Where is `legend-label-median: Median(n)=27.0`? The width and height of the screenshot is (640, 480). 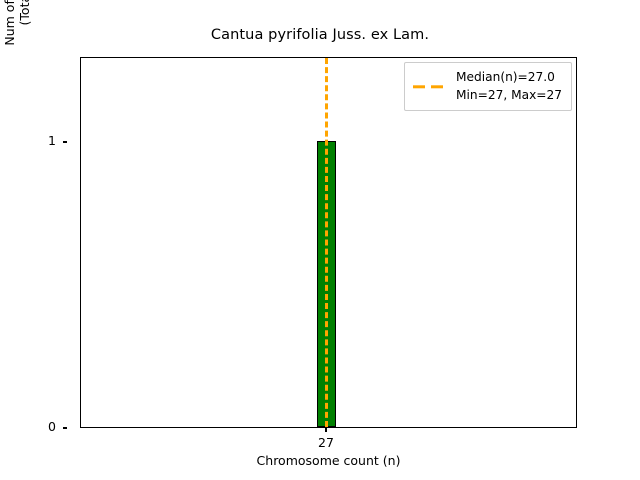 legend-label-median: Median(n)=27.0 is located at coordinates (505, 77).